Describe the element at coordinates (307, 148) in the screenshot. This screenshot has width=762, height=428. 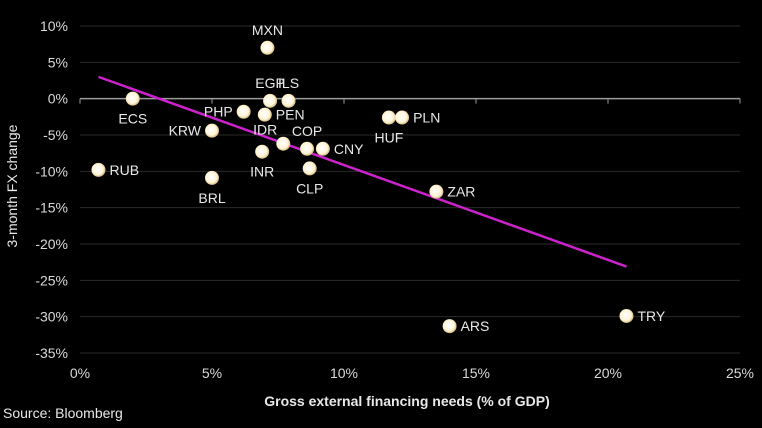
I see `data-point-cop` at that location.